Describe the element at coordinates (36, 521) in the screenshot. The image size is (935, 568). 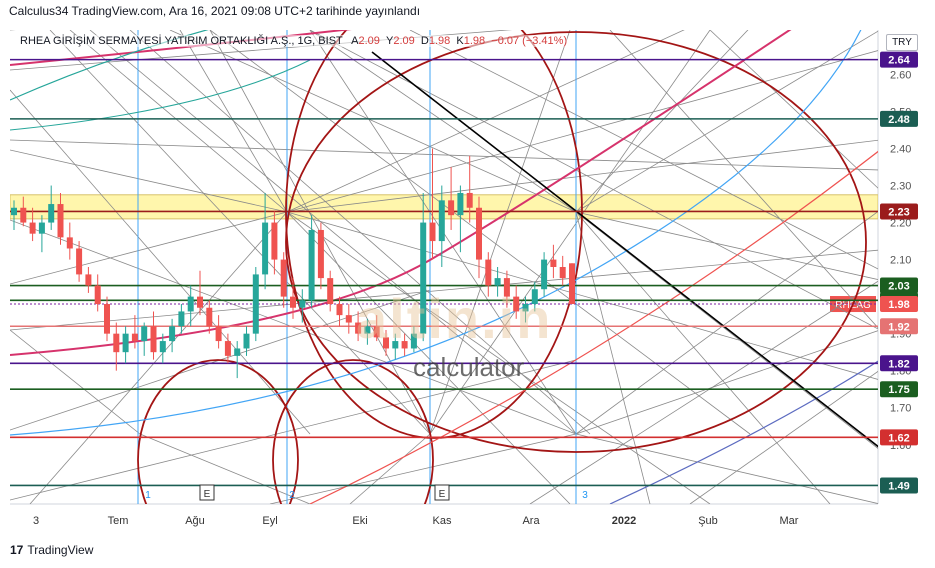
I see `time-tick-label: 3` at that location.